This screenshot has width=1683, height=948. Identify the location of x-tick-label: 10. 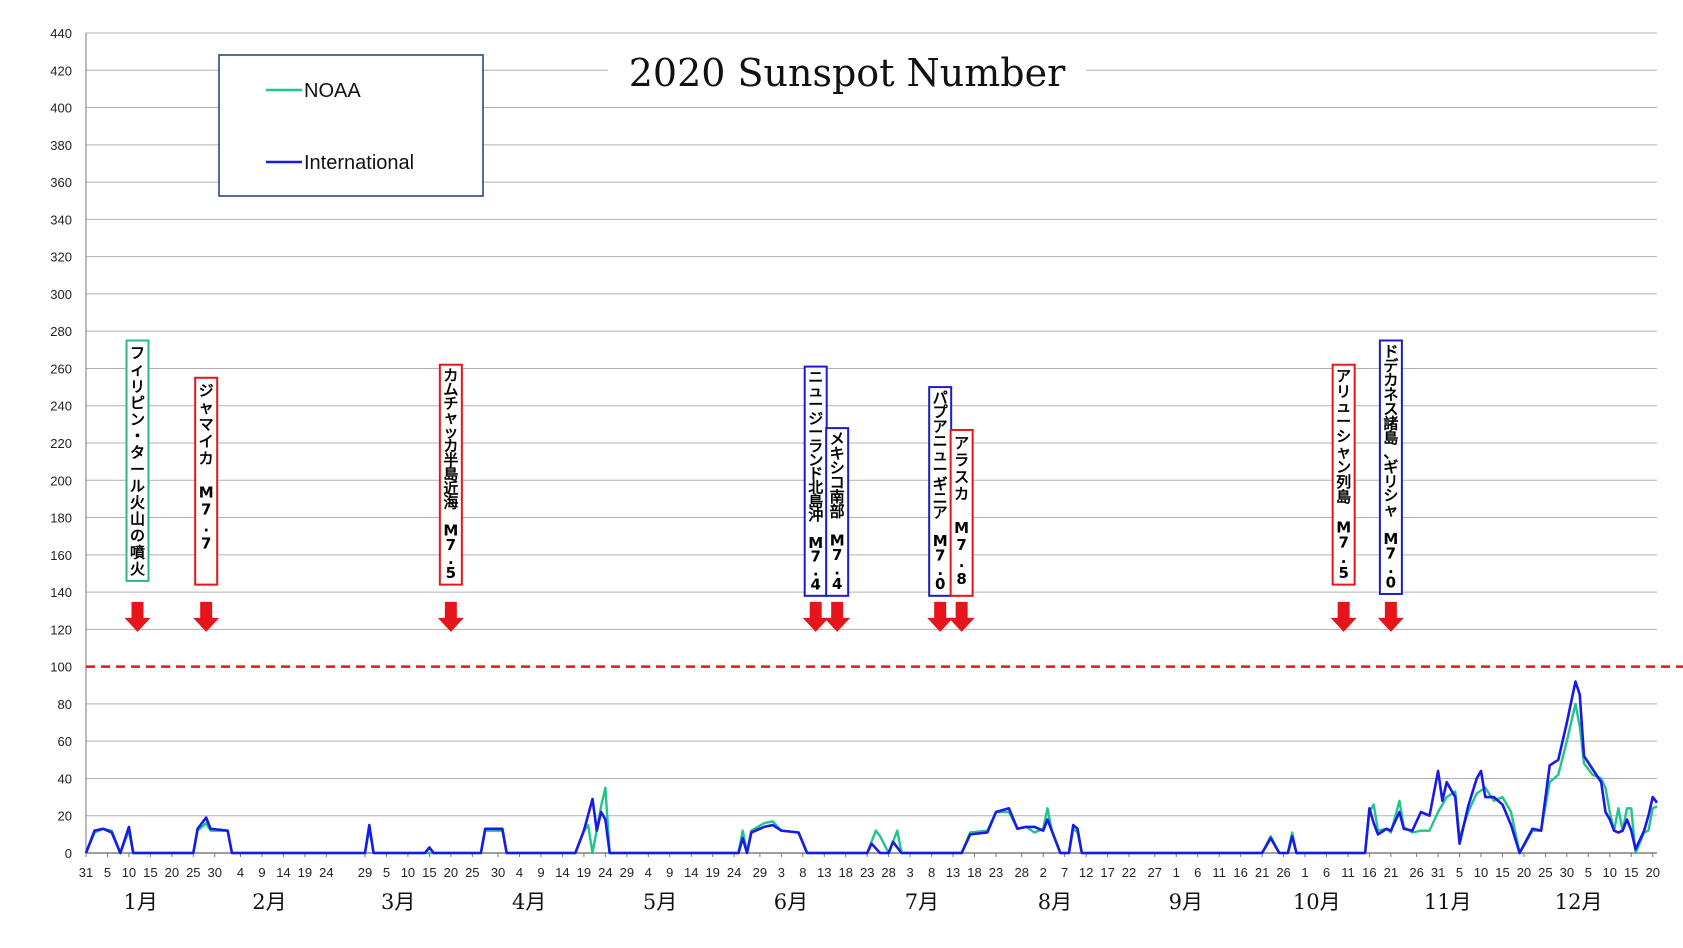
(1481, 872).